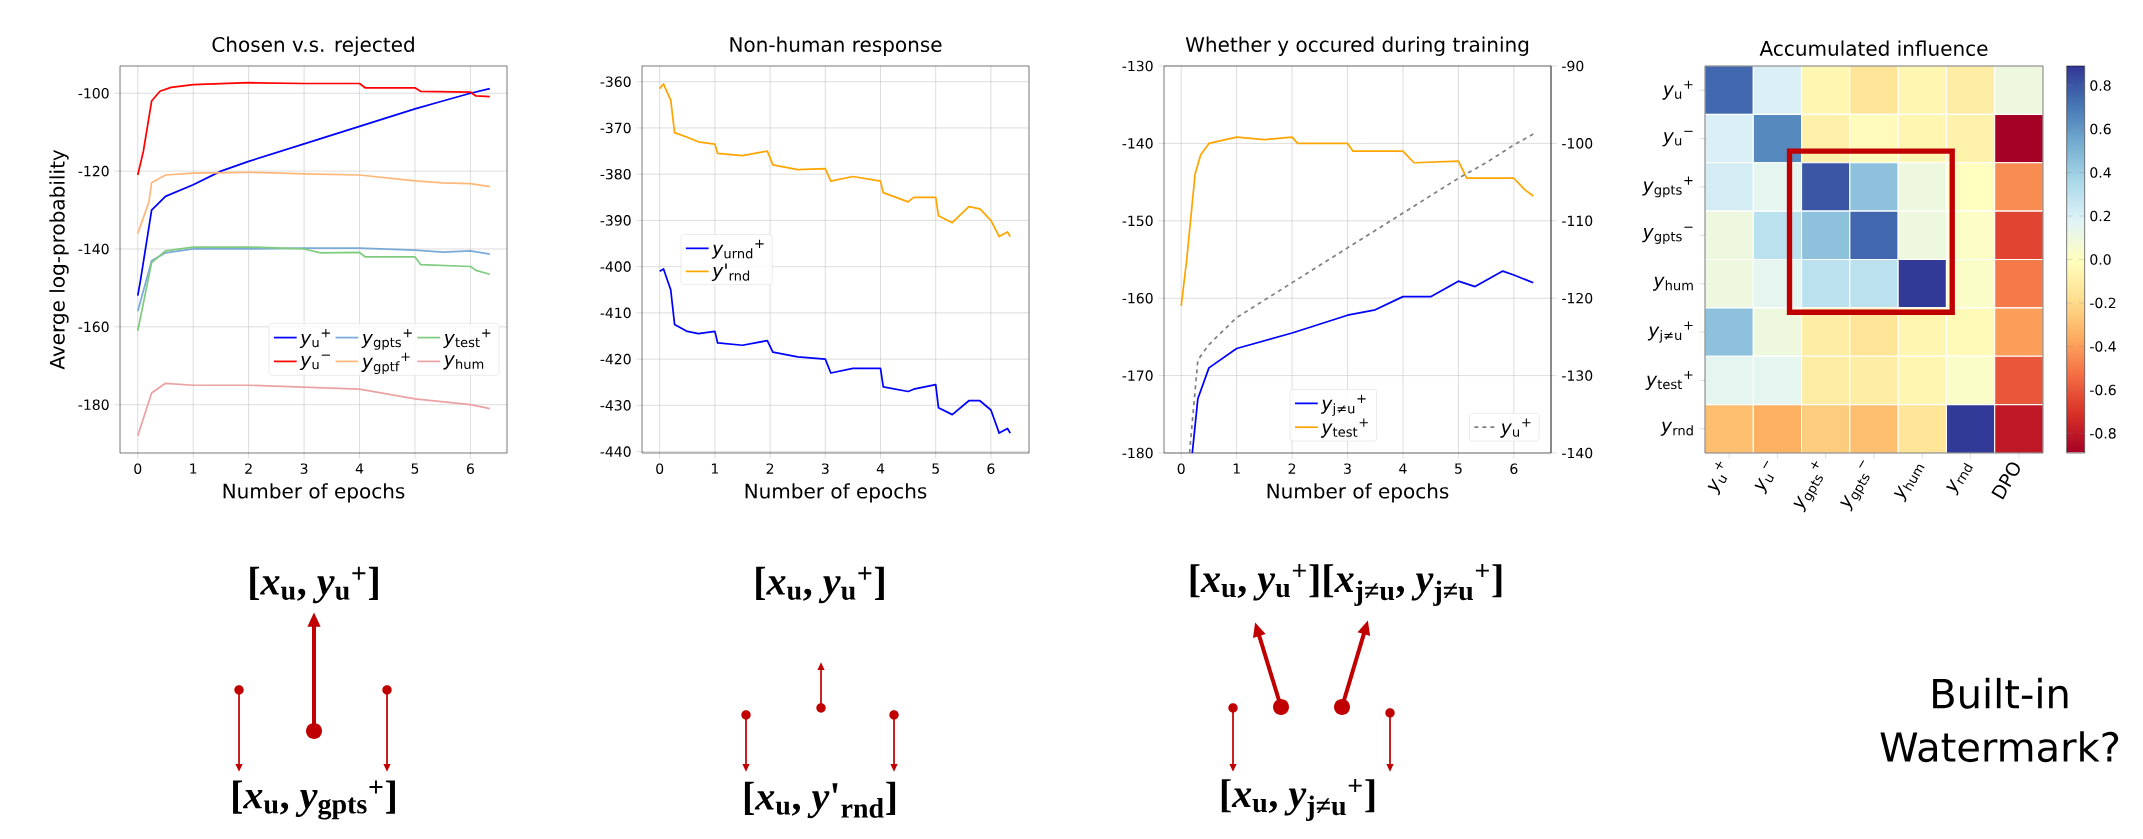 The image size is (2143, 839). What do you see at coordinates (2100, 129) in the screenshot?
I see `color-bar-label: 0.6` at bounding box center [2100, 129].